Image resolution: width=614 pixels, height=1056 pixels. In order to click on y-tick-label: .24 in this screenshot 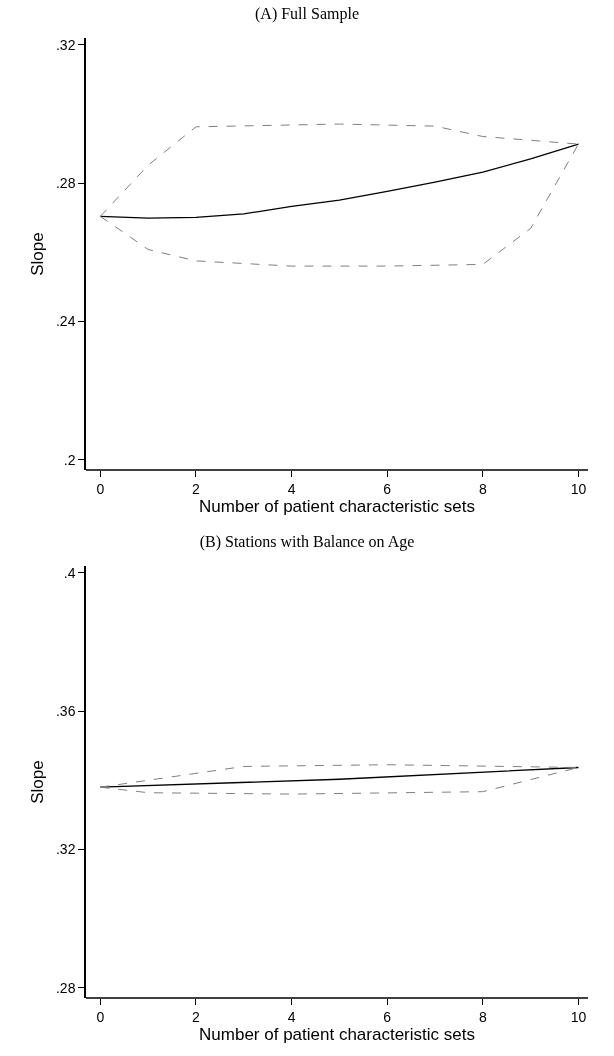, I will do `click(65, 321)`.